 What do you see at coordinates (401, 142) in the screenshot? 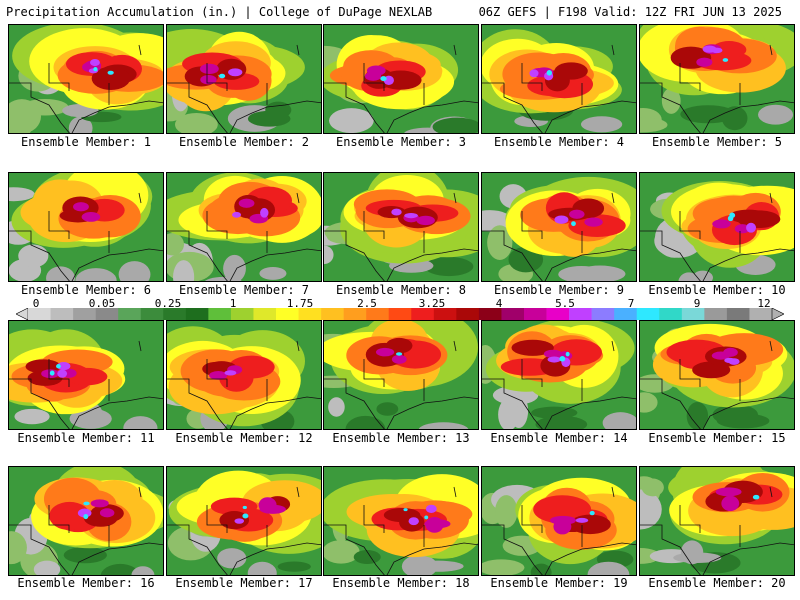
I see `ensemble-member-label: Ensemble Member: 3` at bounding box center [401, 142].